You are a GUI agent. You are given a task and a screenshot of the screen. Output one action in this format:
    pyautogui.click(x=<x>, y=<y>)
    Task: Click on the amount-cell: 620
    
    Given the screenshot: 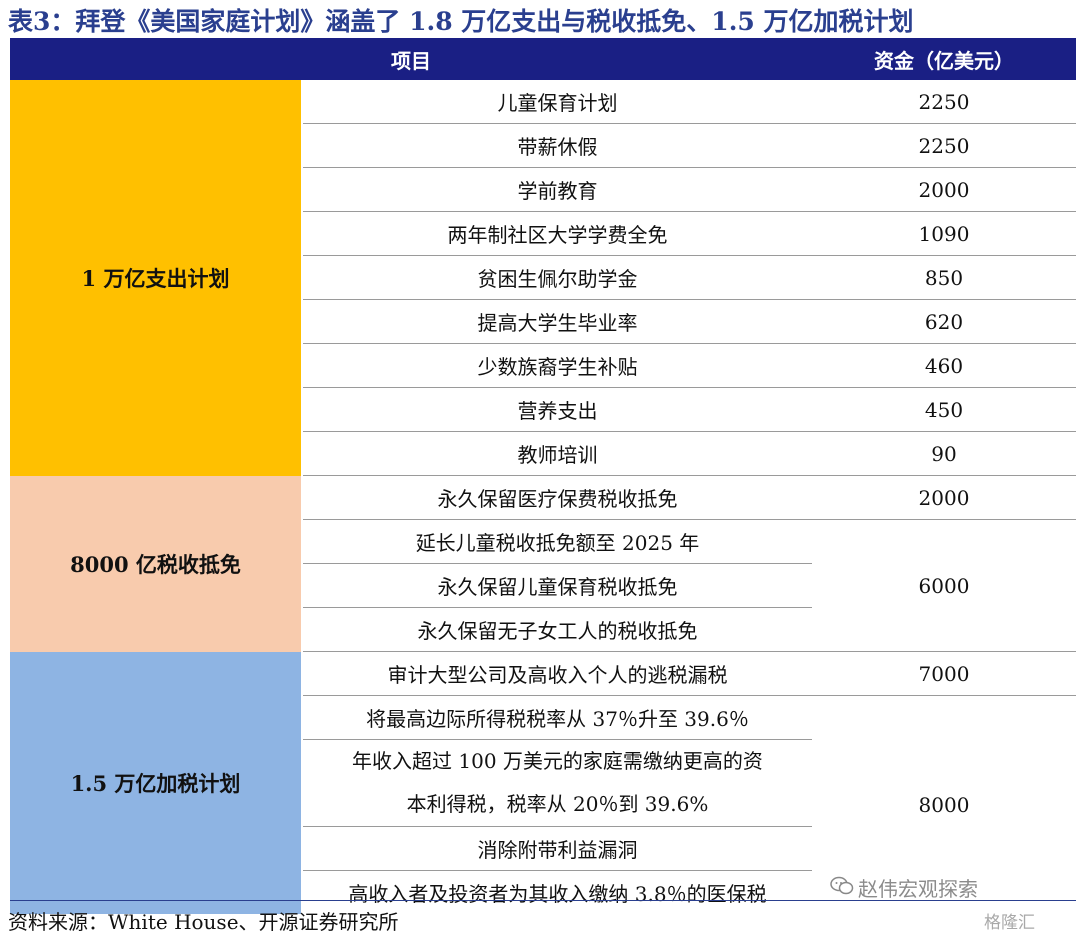 What is the action you would take?
    pyautogui.click(x=944, y=321)
    